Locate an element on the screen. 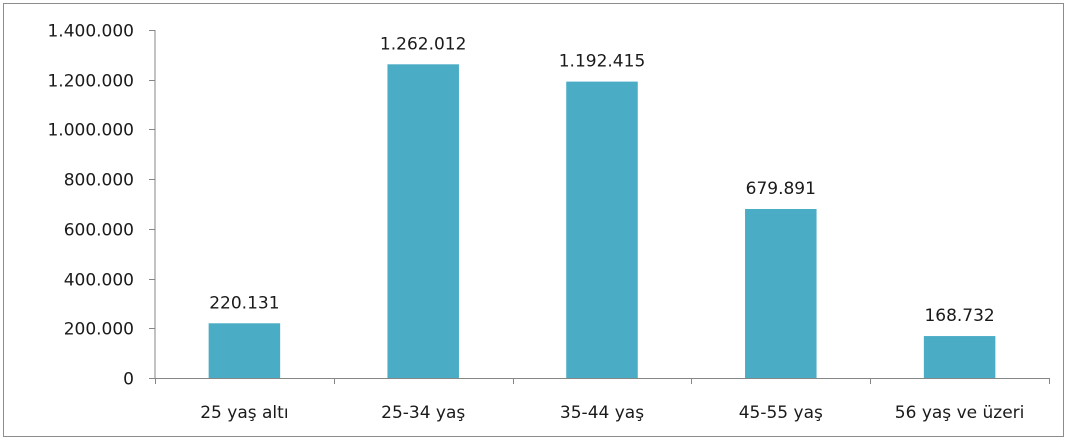 The height and width of the screenshot is (443, 1070). y-tick-label: 1.400.000 is located at coordinates (90, 32).